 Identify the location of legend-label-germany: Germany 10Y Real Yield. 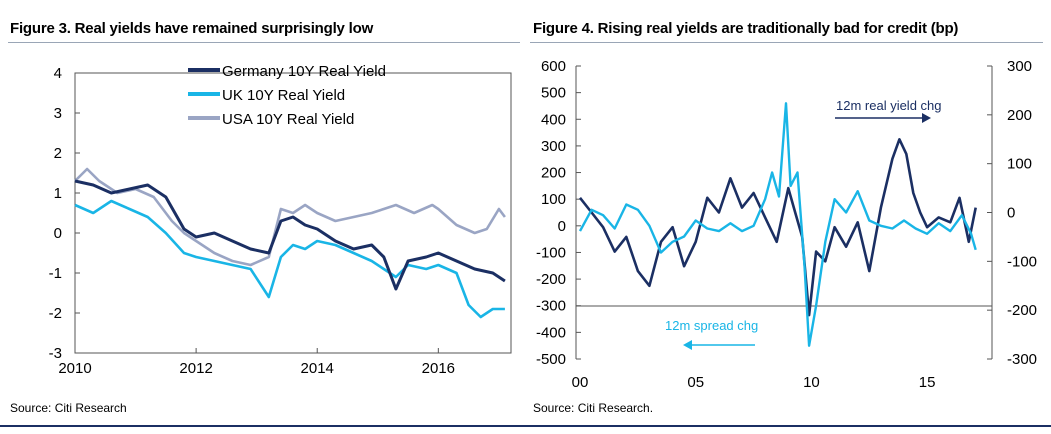
(304, 71).